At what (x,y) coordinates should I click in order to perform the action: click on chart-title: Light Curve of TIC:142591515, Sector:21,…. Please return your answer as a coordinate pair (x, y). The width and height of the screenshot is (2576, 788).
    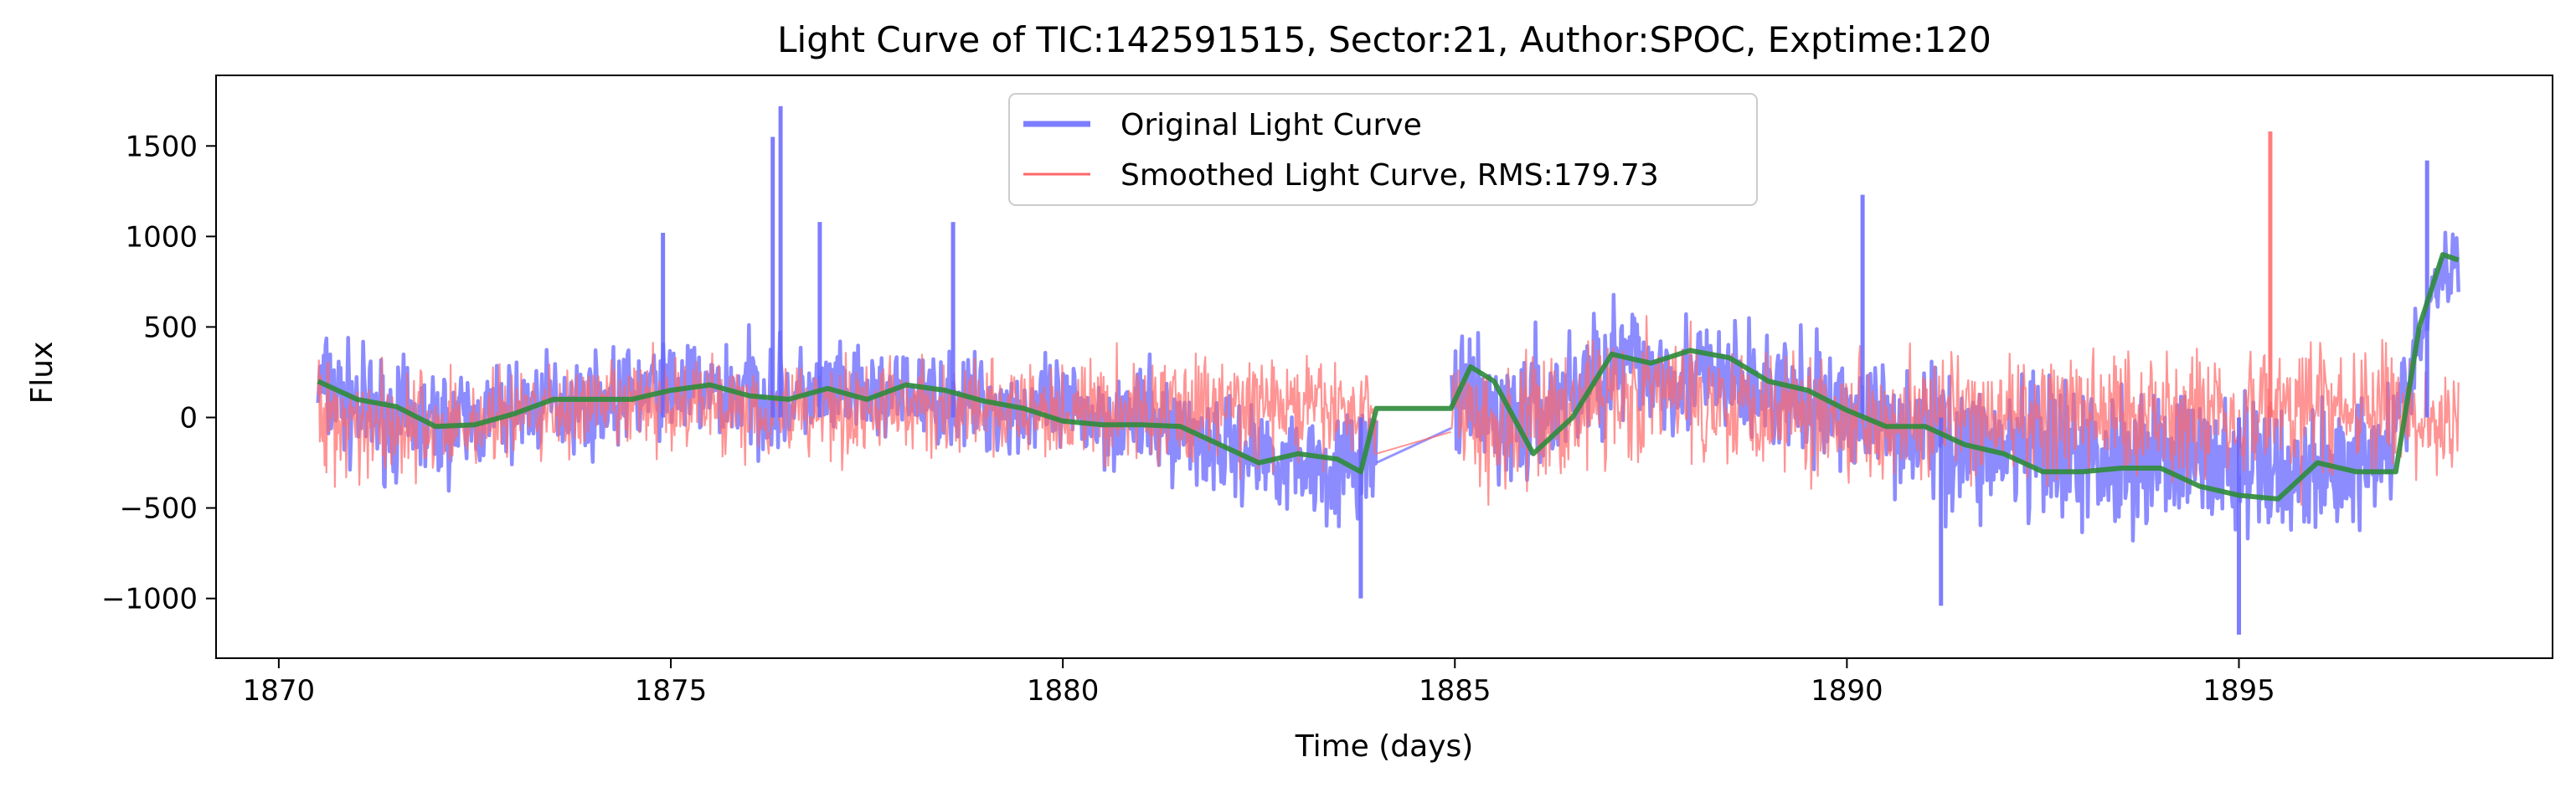
    Looking at the image, I should click on (1384, 39).